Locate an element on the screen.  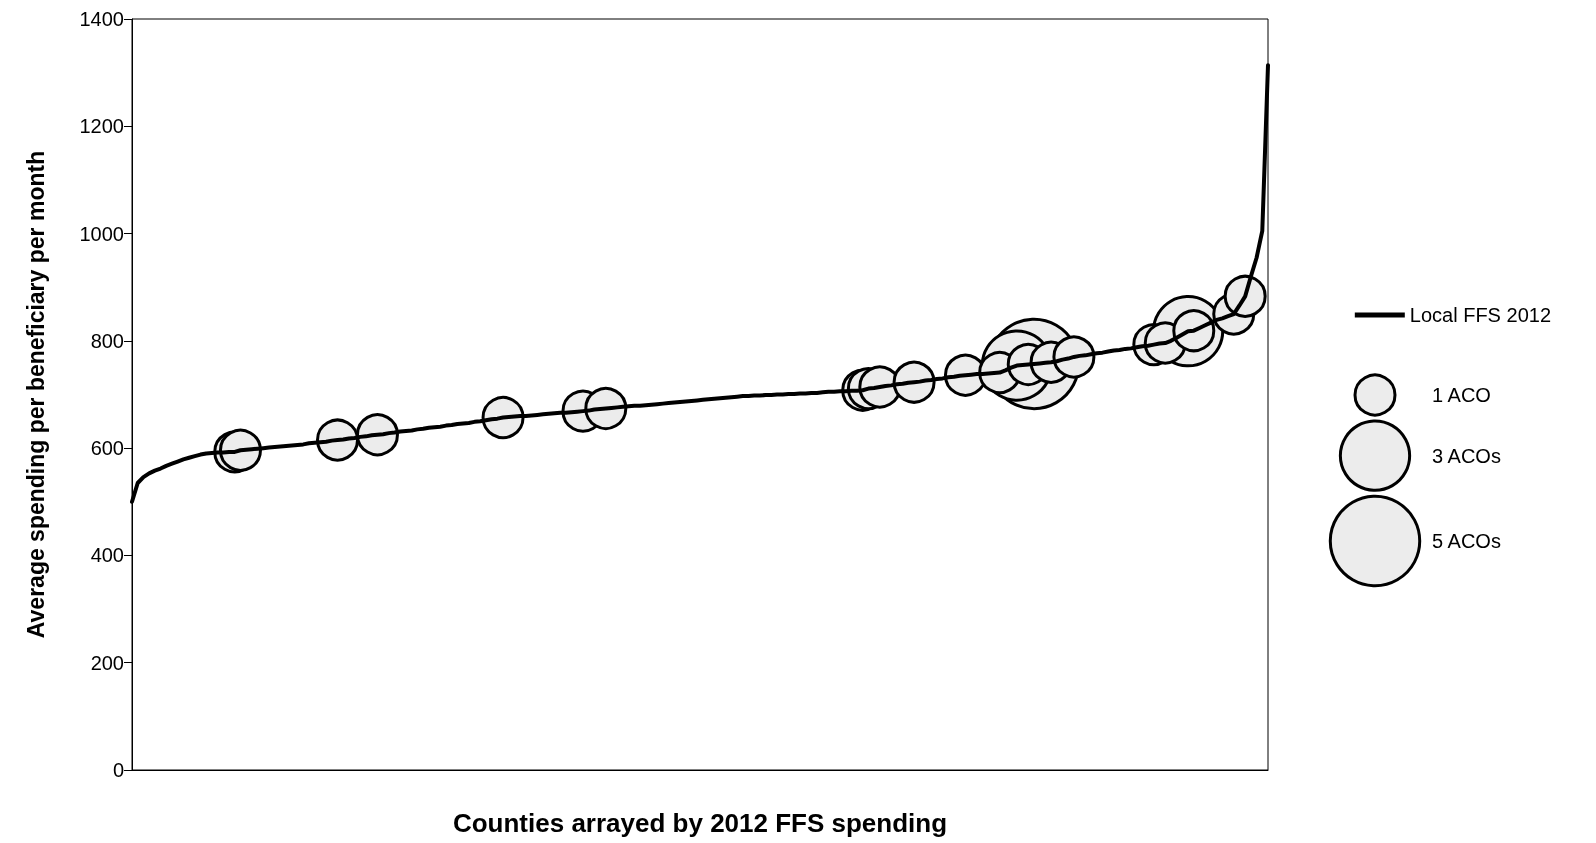
y-tick-label: 1000 is located at coordinates (101, 233).